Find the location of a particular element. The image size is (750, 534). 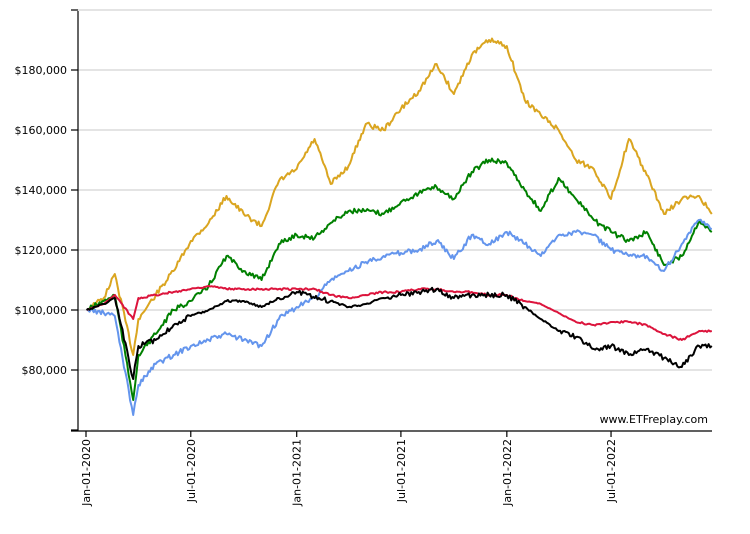

x-tick-label: Jan-01-2021 is located at coordinates (297, 473).